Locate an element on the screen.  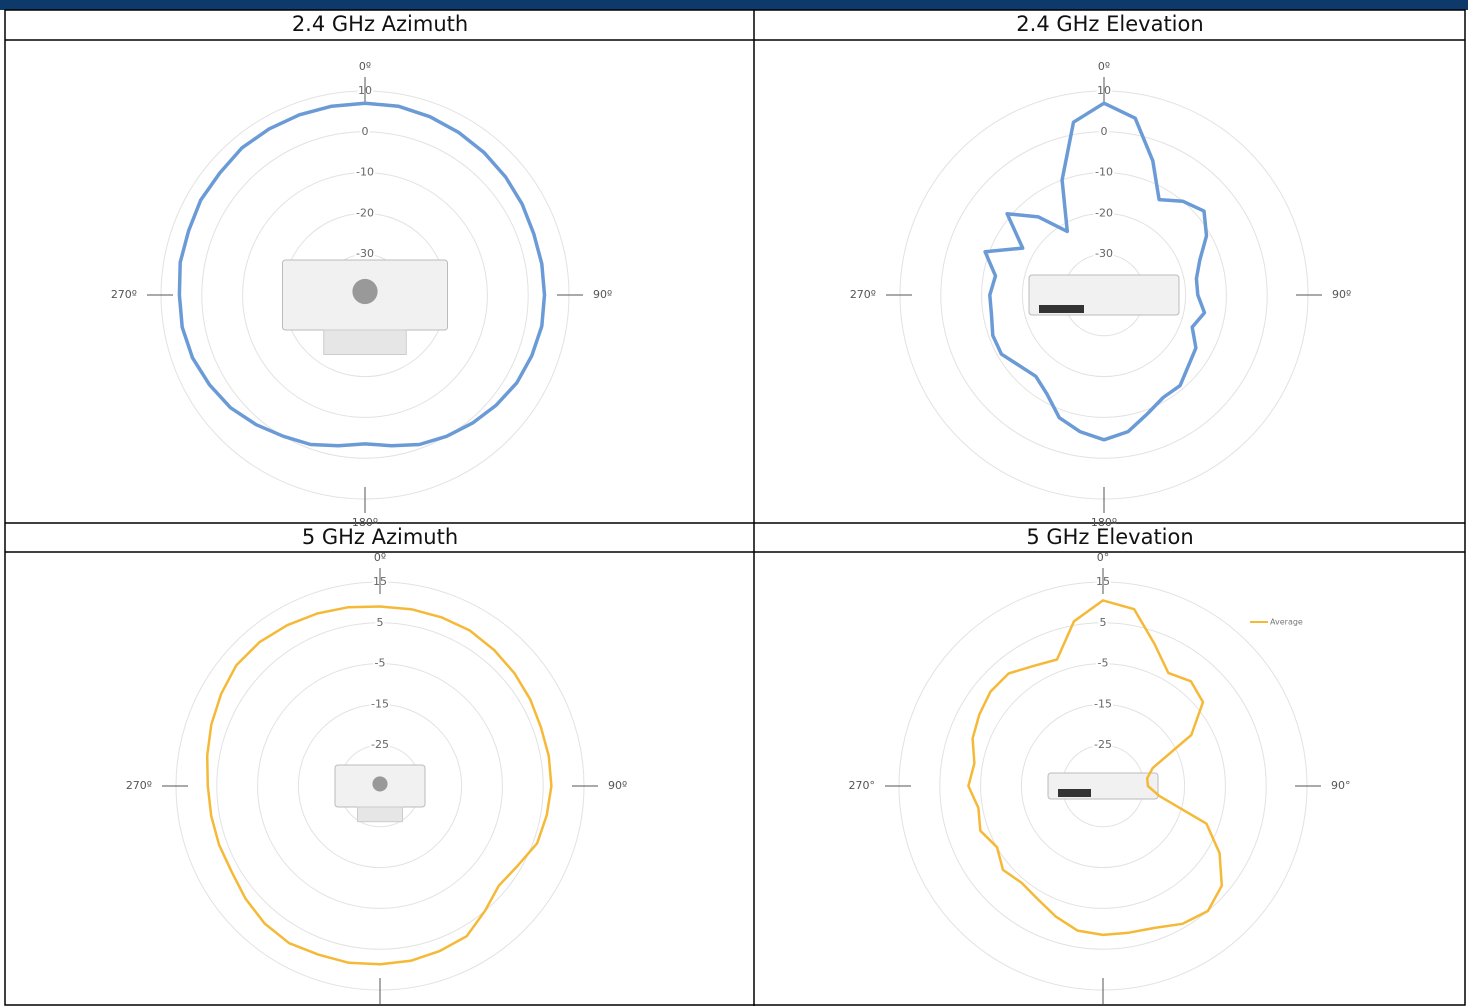
chart-title: 2.4 GHz Elevation is located at coordinates (1109, 24).